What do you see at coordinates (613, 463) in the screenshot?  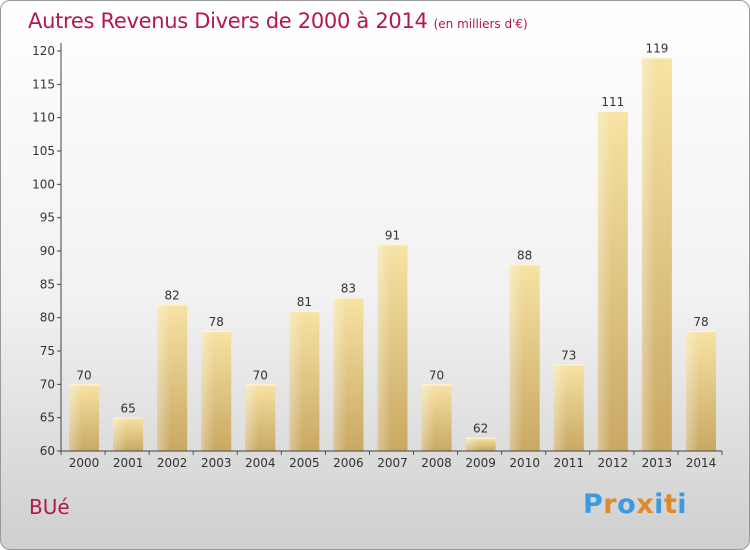 I see `x-tick-label: 2012` at bounding box center [613, 463].